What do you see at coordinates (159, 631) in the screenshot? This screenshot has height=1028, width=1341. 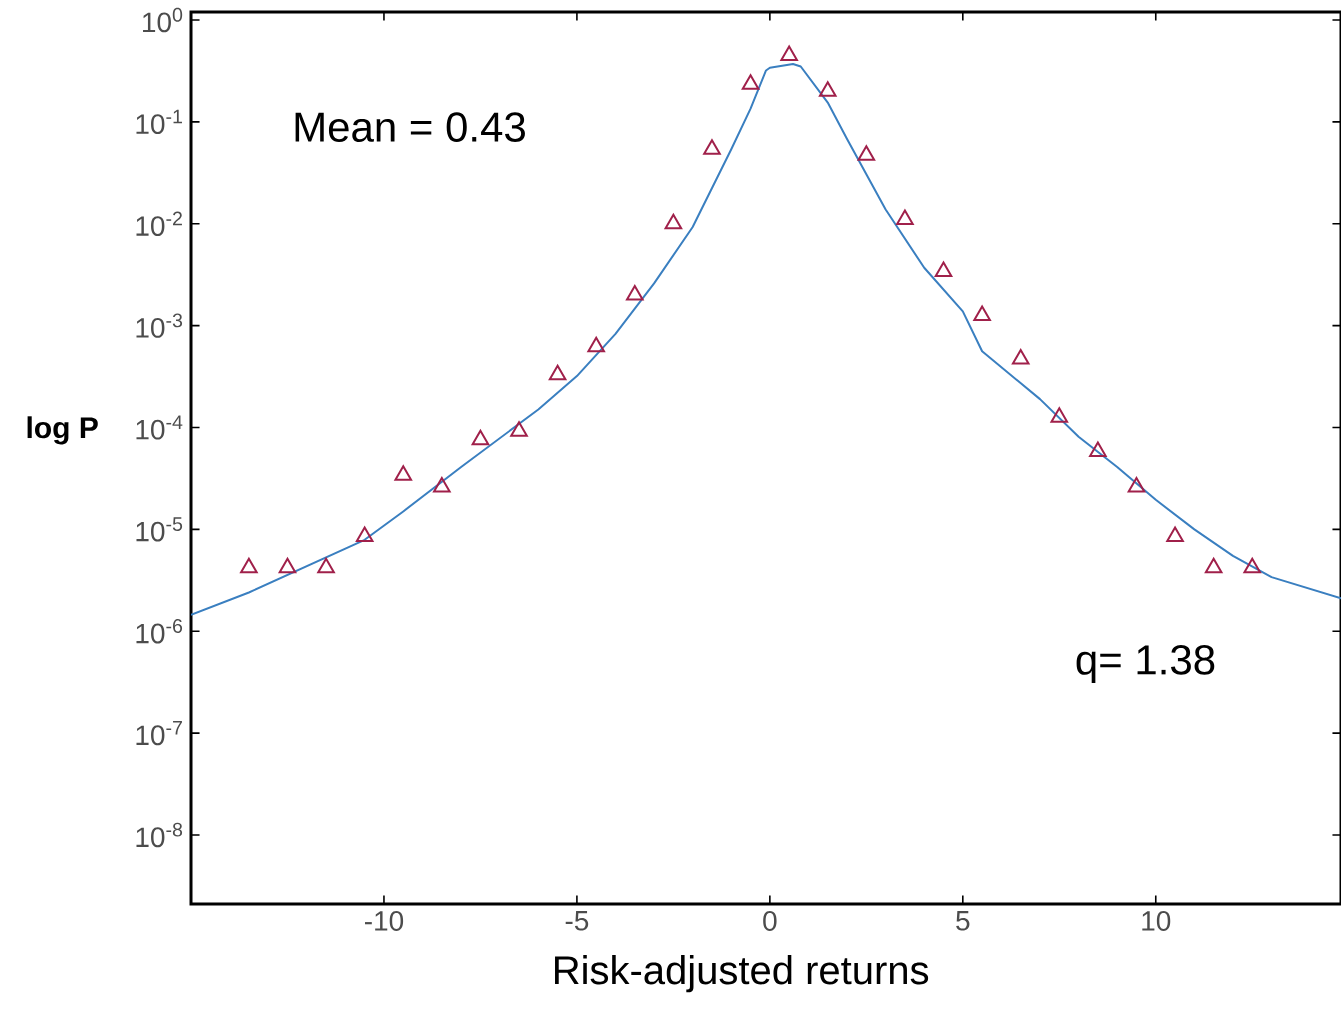 I see `y-tick-label: 10$^{-6}$` at bounding box center [159, 631].